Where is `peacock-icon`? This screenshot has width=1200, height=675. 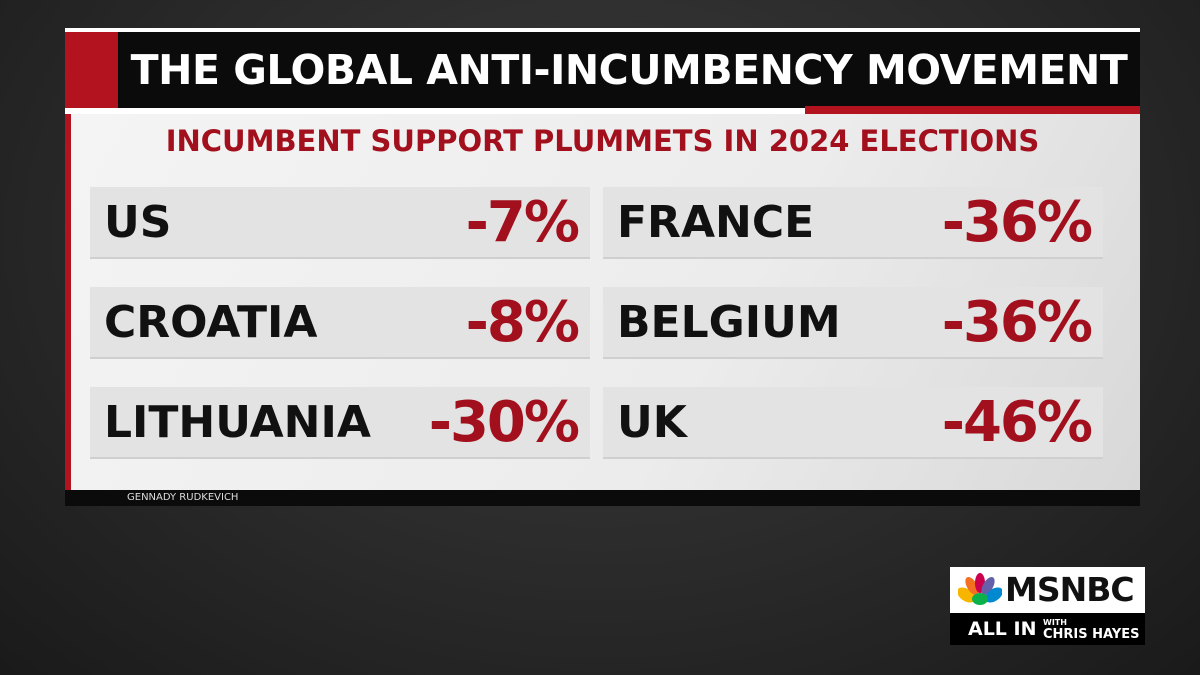
peacock-icon is located at coordinates (980, 589).